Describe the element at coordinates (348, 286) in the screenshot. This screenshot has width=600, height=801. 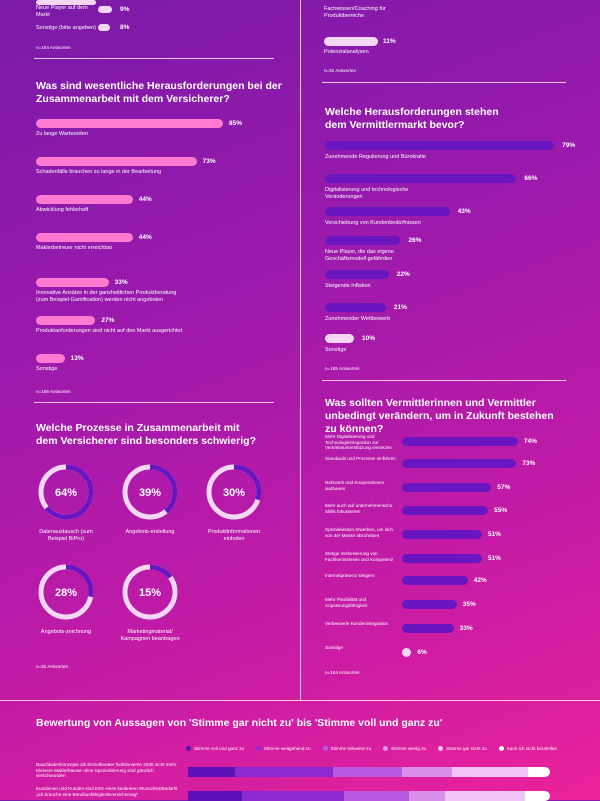
I see `bar-label: Steigende Inflation` at that location.